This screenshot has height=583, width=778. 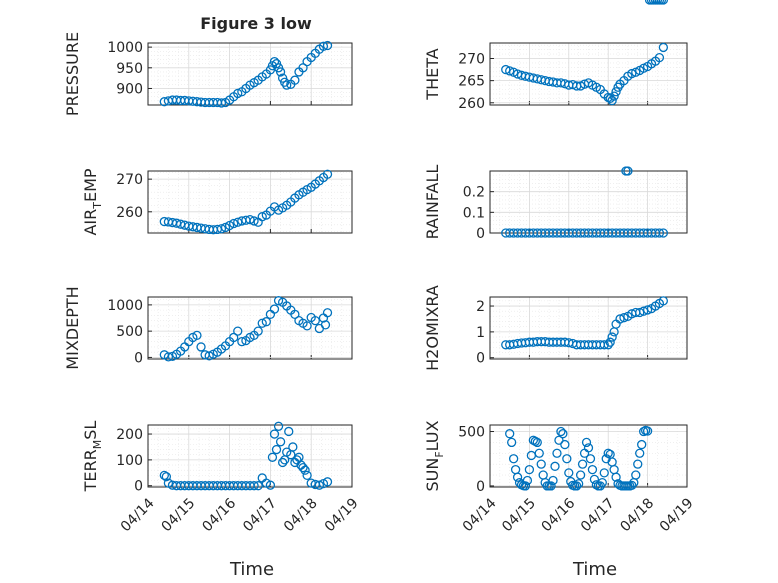 I want to click on terr_msl-y-axis-label: TERRMSL, so click(x=92, y=457).